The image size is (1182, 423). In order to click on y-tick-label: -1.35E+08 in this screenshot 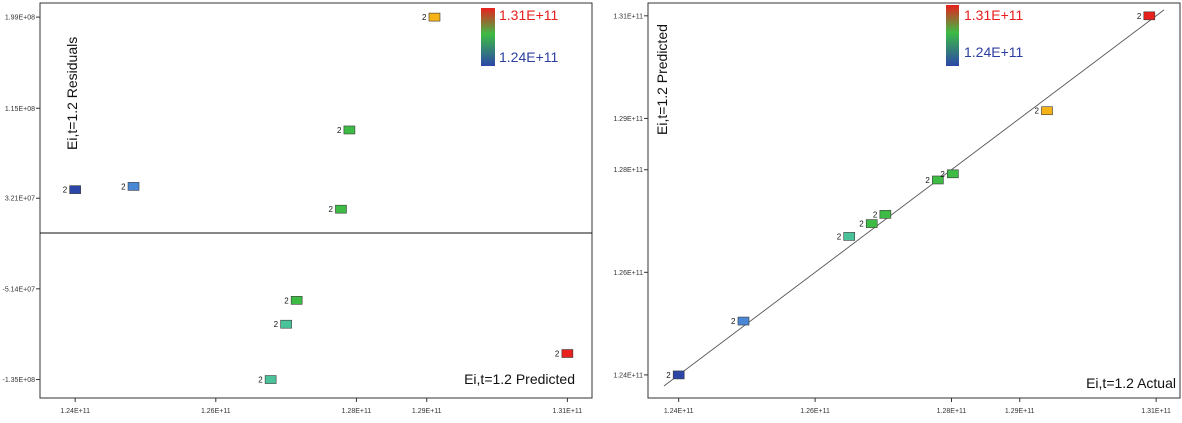, I will do `click(19, 380)`.